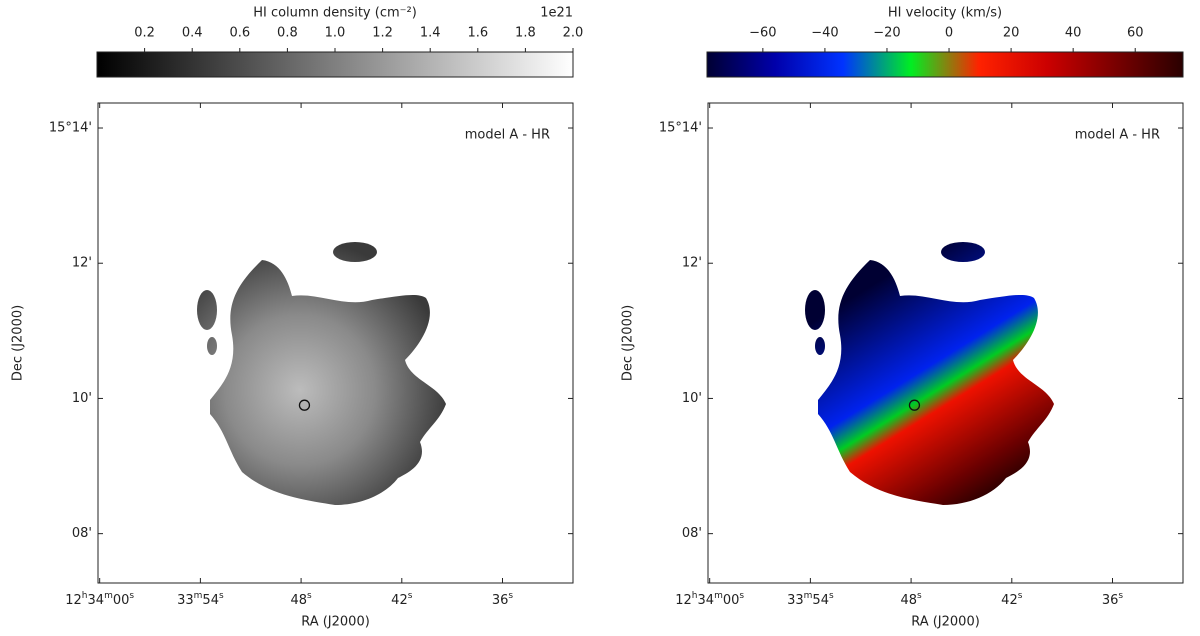 The height and width of the screenshot is (636, 1200). What do you see at coordinates (886, 33) in the screenshot?
I see `colorbar-tick-label: −20` at bounding box center [886, 33].